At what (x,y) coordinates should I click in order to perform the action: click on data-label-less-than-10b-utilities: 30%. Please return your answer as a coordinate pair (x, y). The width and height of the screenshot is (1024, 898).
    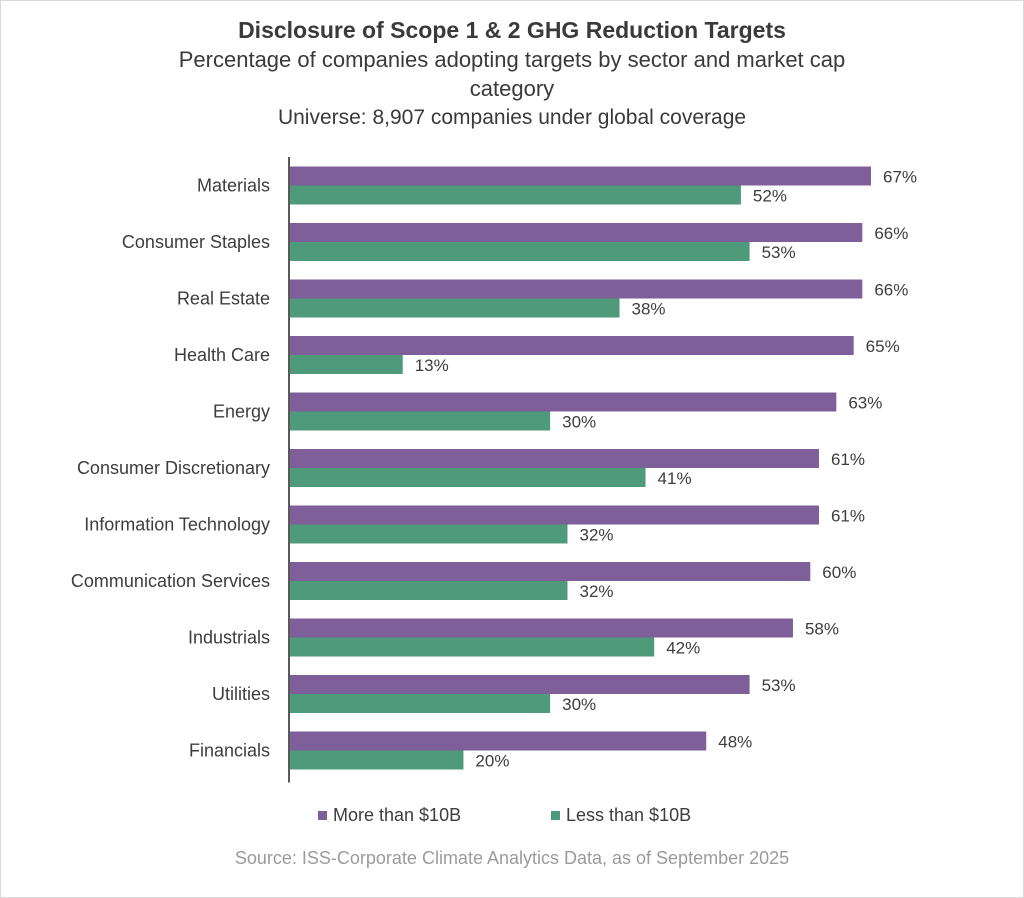
    Looking at the image, I should click on (579, 704).